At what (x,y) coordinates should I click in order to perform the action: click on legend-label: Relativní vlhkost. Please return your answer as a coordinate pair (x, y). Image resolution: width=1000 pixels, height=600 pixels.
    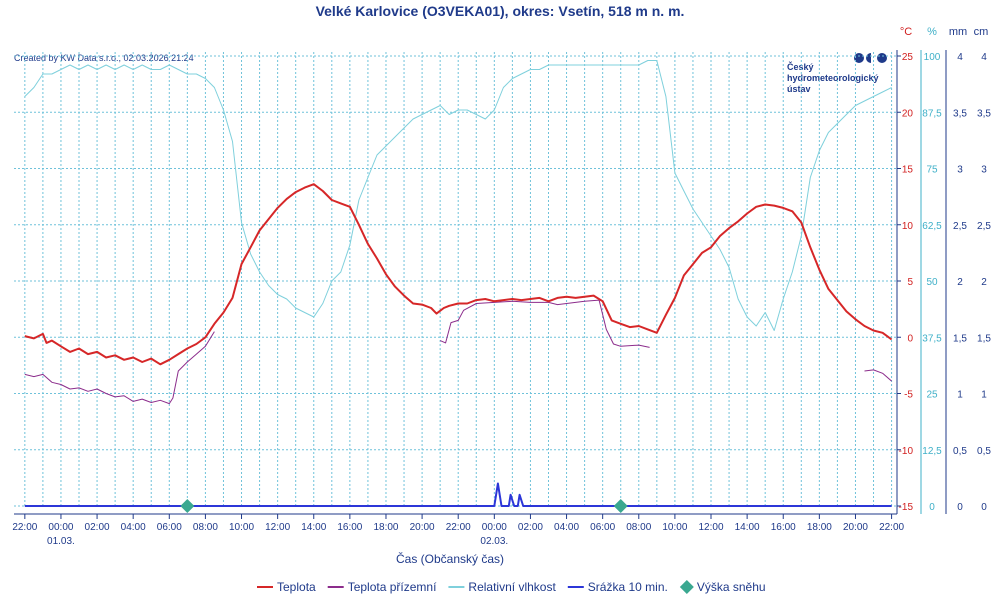
    Looking at the image, I should click on (512, 587).